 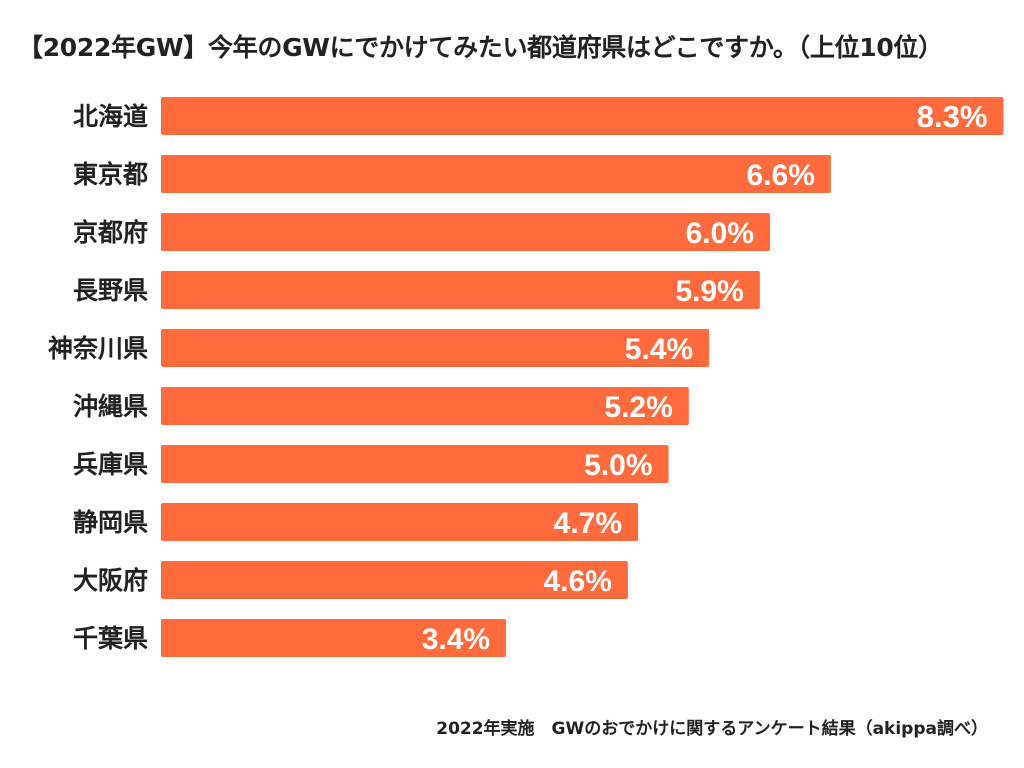 What do you see at coordinates (480, 47) in the screenshot?
I see `chart-title: 【2022年GW】今年のGWにでかけてみたい都道府県はどこですか。（上位10位）` at bounding box center [480, 47].